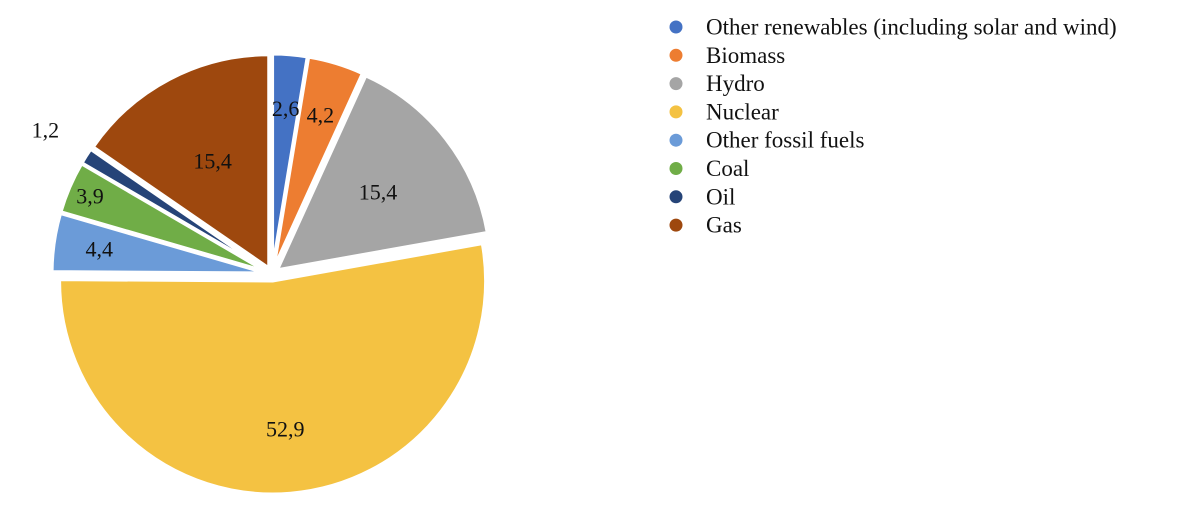 The width and height of the screenshot is (1200, 517). Describe the element at coordinates (378, 191) in the screenshot. I see `data-label-hydro: 15,4` at that location.